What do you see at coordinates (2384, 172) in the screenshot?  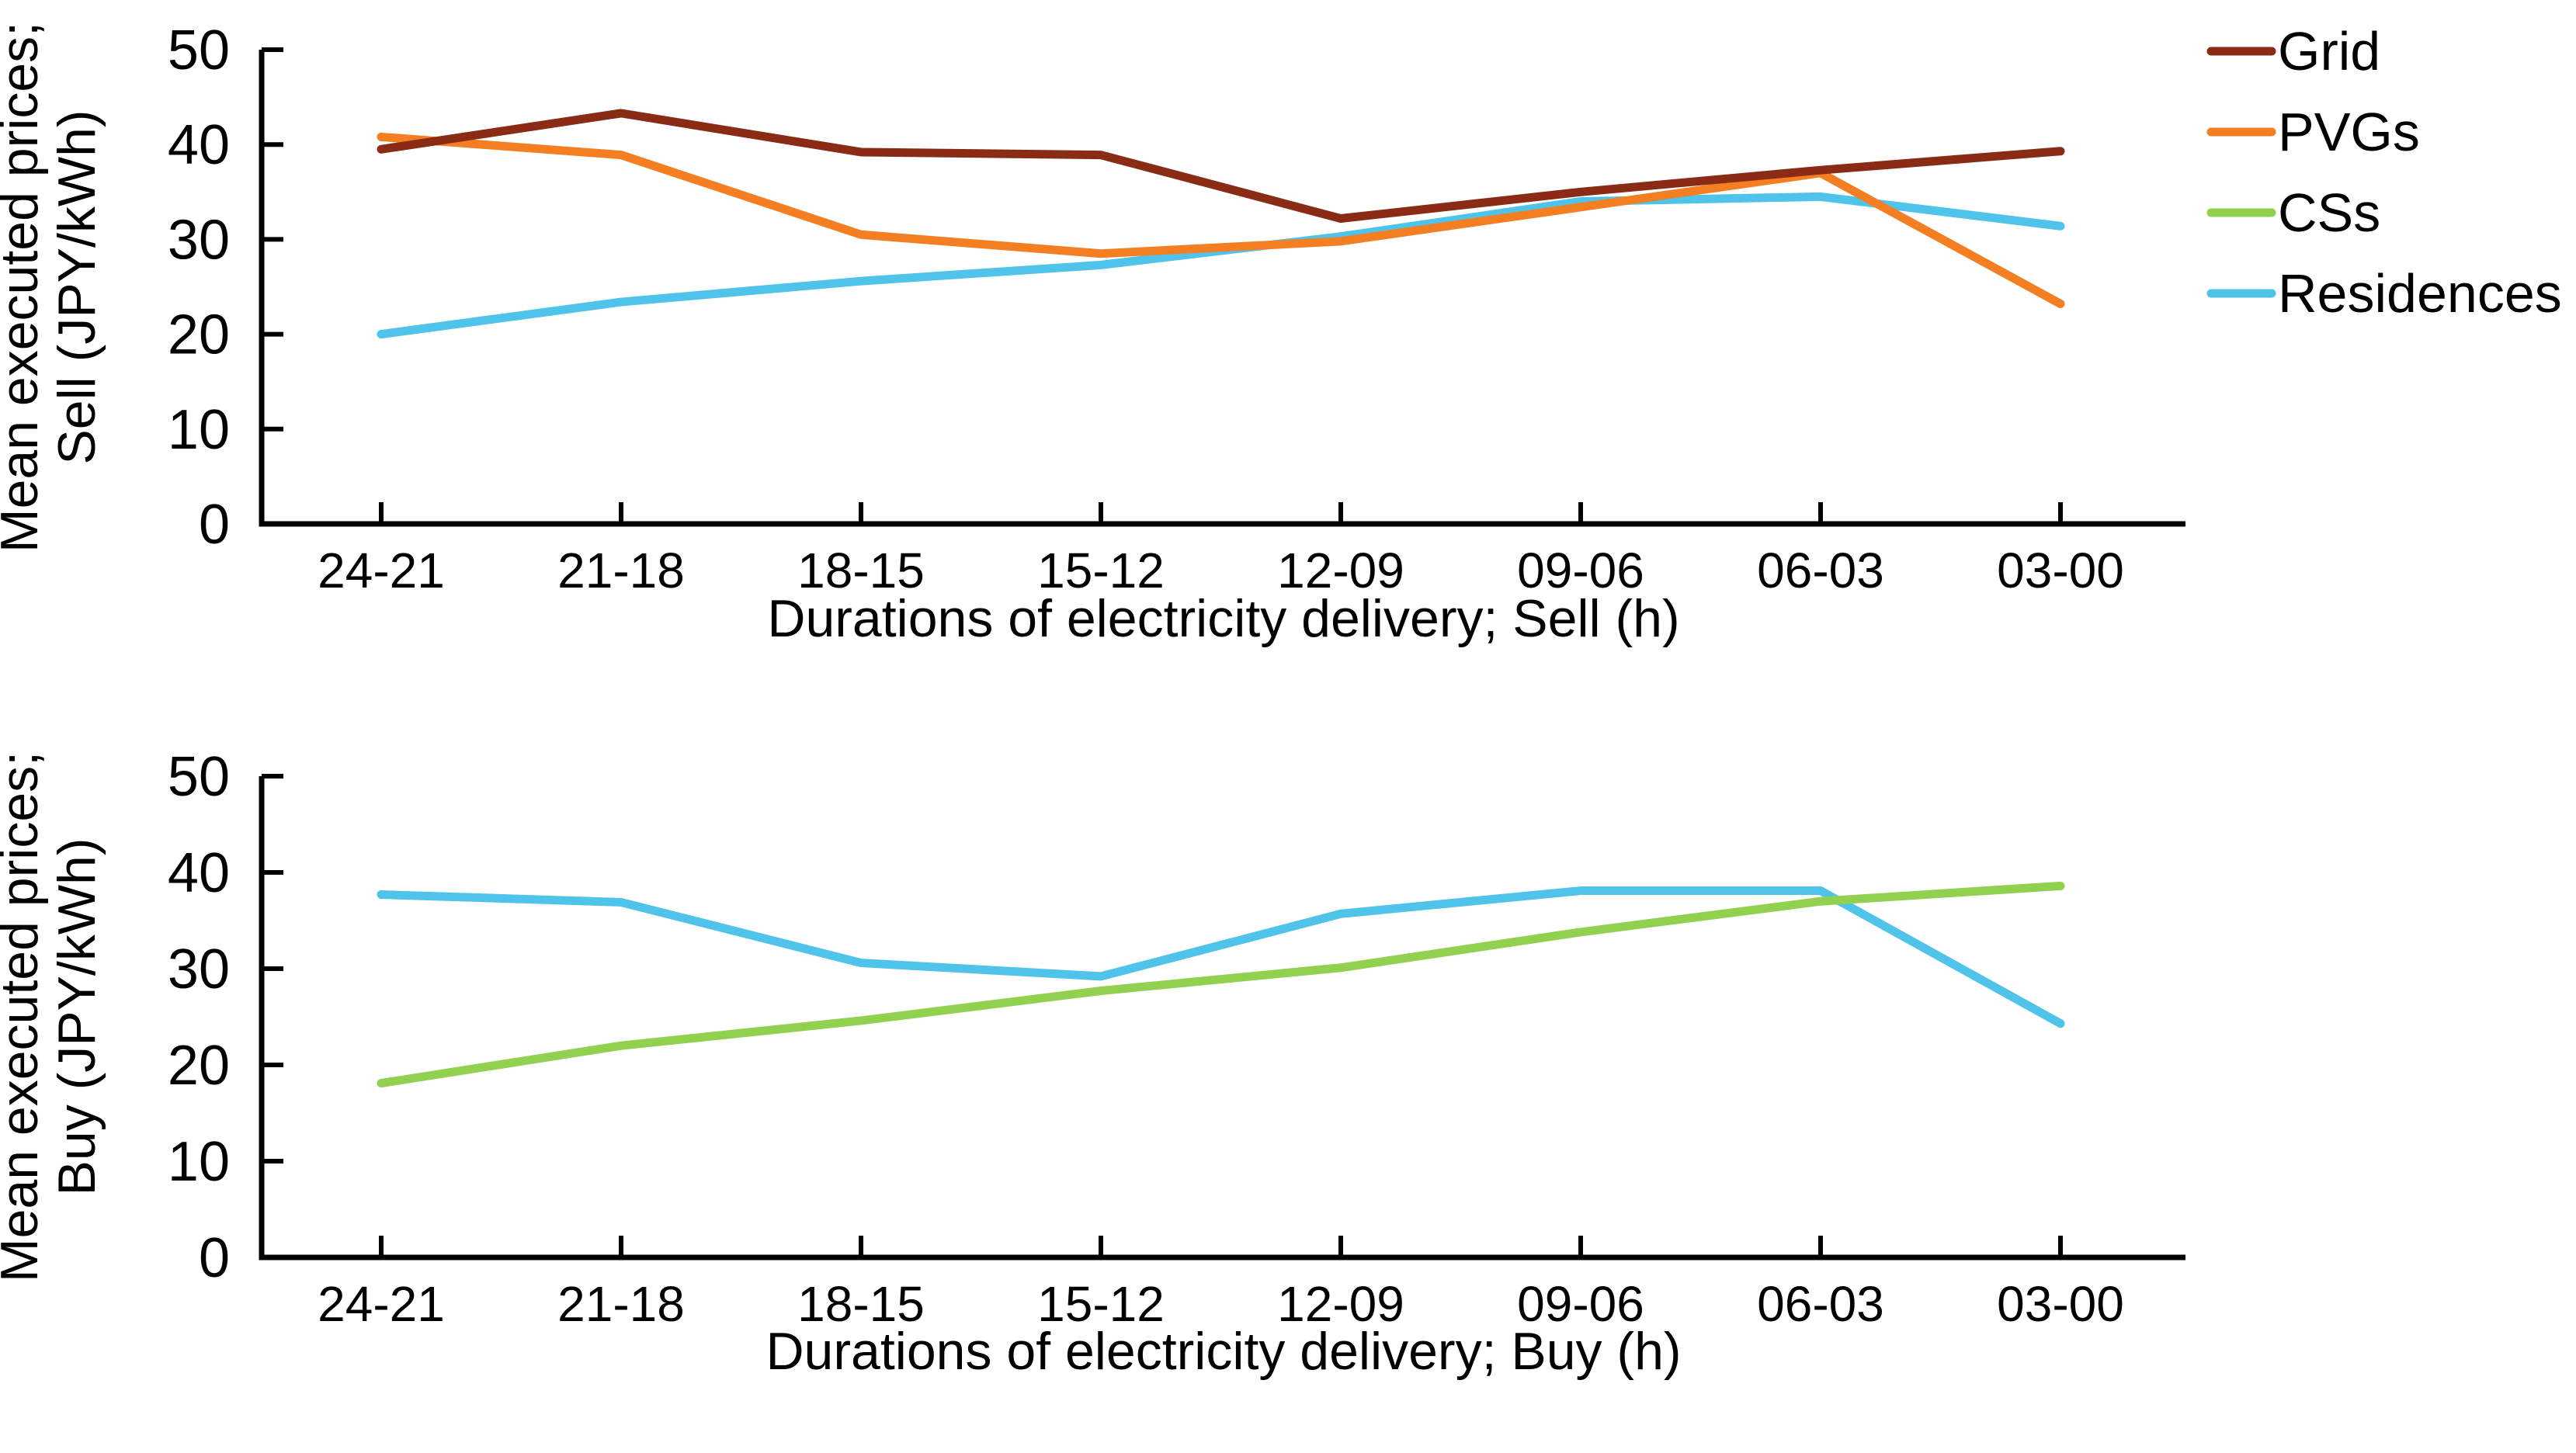 I see `legend: Grid PVGs CSs Residences` at bounding box center [2384, 172].